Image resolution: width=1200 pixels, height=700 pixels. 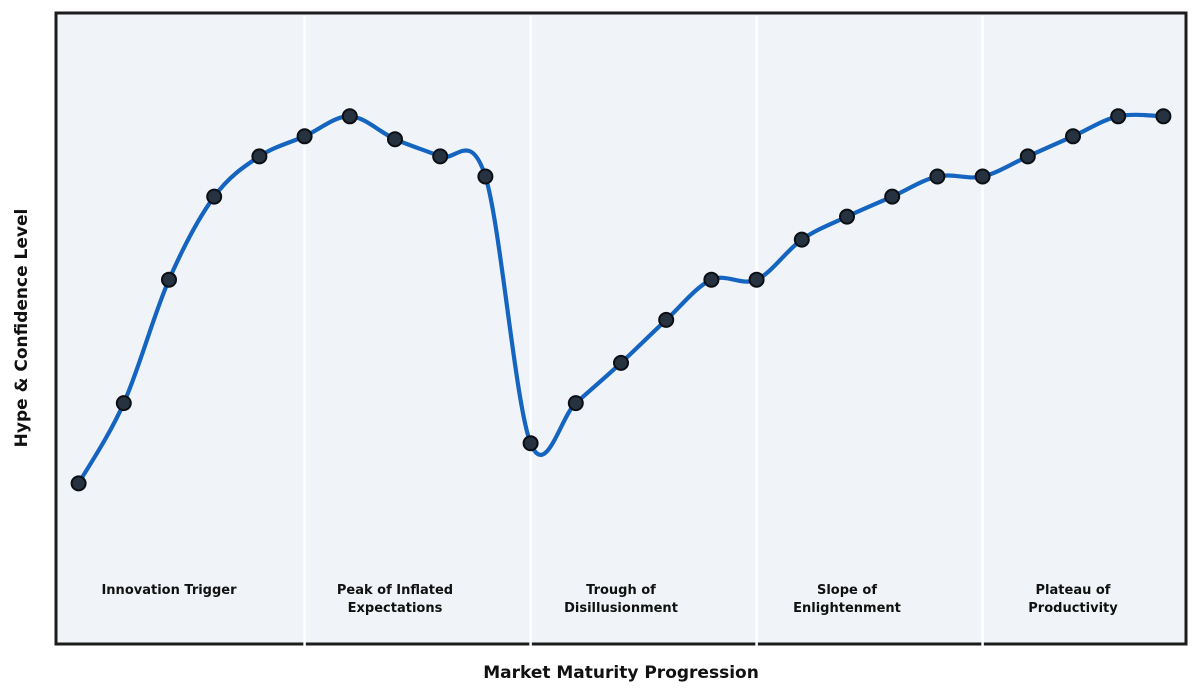 What do you see at coordinates (621, 673) in the screenshot?
I see `x-axis-label: Market Maturity Progression` at bounding box center [621, 673].